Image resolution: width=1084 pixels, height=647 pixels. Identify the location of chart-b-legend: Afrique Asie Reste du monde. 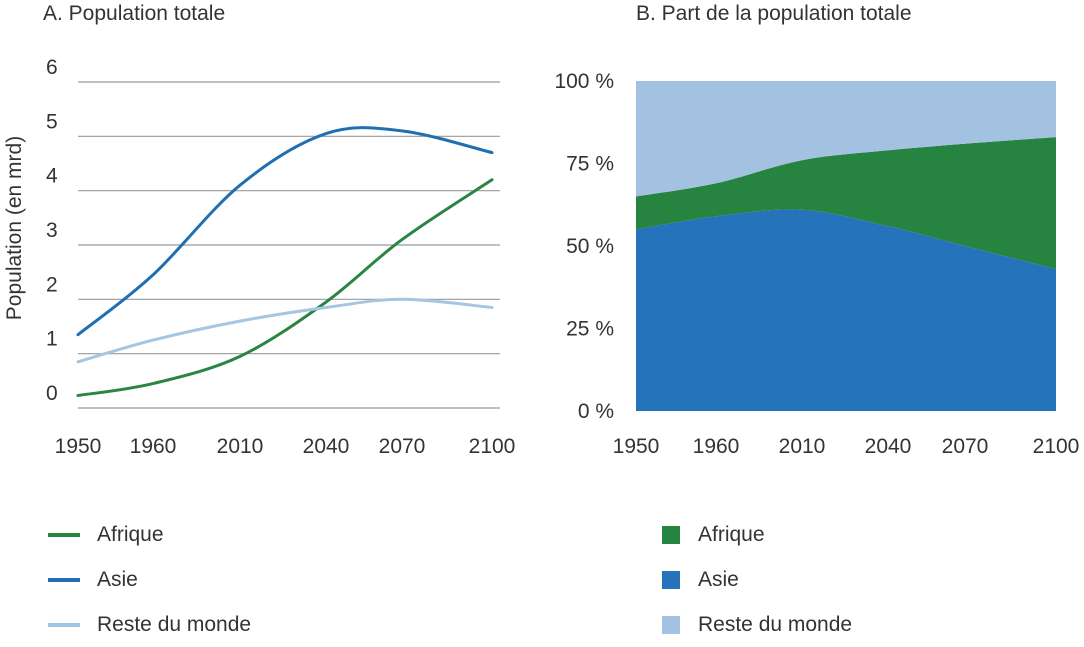
(757, 579).